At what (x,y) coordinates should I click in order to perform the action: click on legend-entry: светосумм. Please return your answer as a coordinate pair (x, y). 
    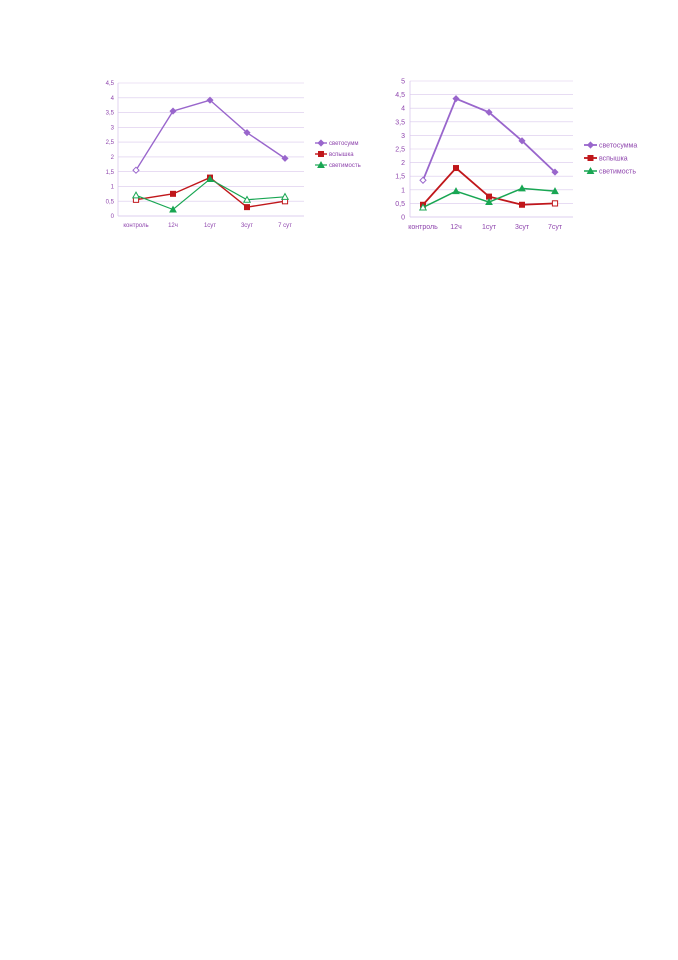
    Looking at the image, I should click on (336, 143).